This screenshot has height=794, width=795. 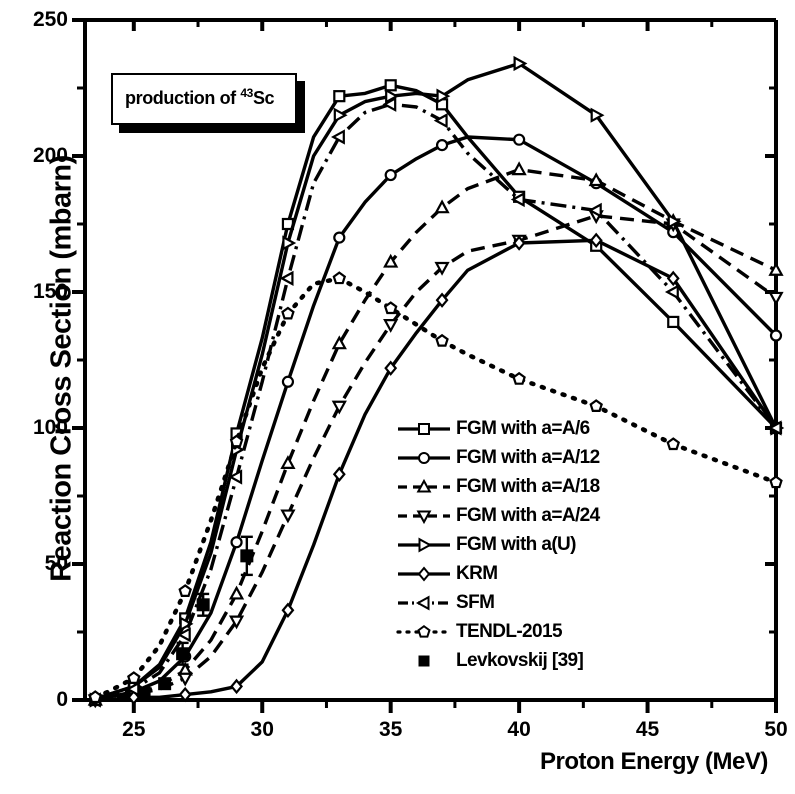 What do you see at coordinates (200, 97) in the screenshot?
I see `annotation-text: production of 43Sc` at bounding box center [200, 97].